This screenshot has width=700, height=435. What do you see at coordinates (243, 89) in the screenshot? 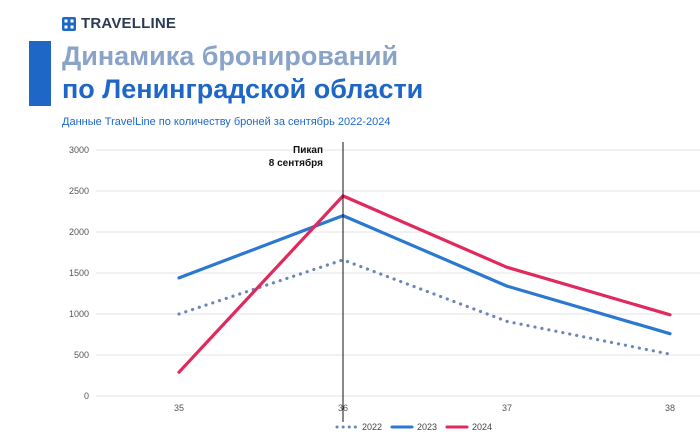
I see `chart-title-line-2: по Ленинградской области` at bounding box center [243, 89].